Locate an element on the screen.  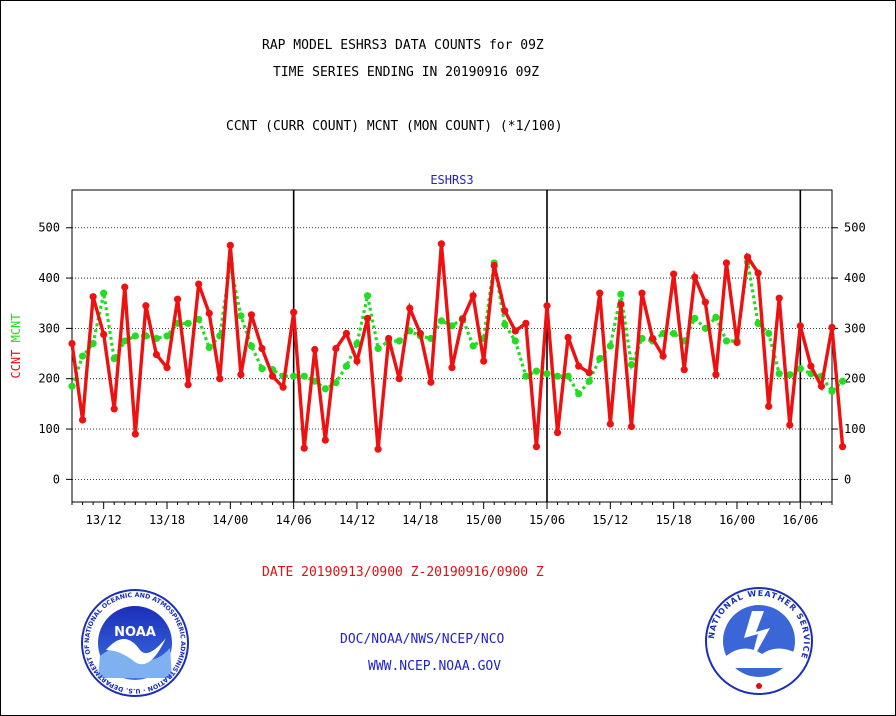
y-axis-label: CCNT MCNT is located at coordinates (16, 345).